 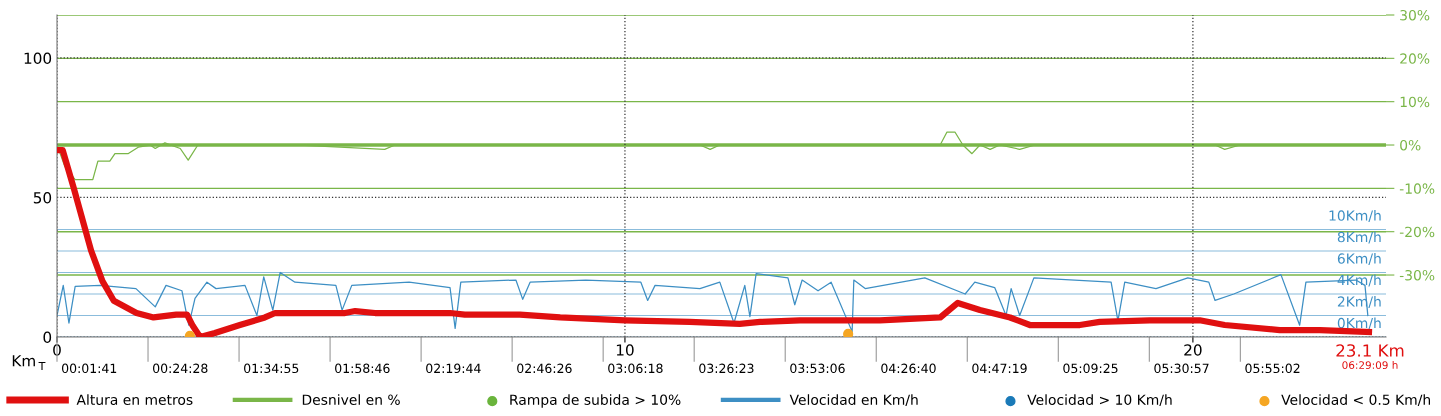 I want to click on y2-tick-label: 10%, so click(x=1415, y=102).